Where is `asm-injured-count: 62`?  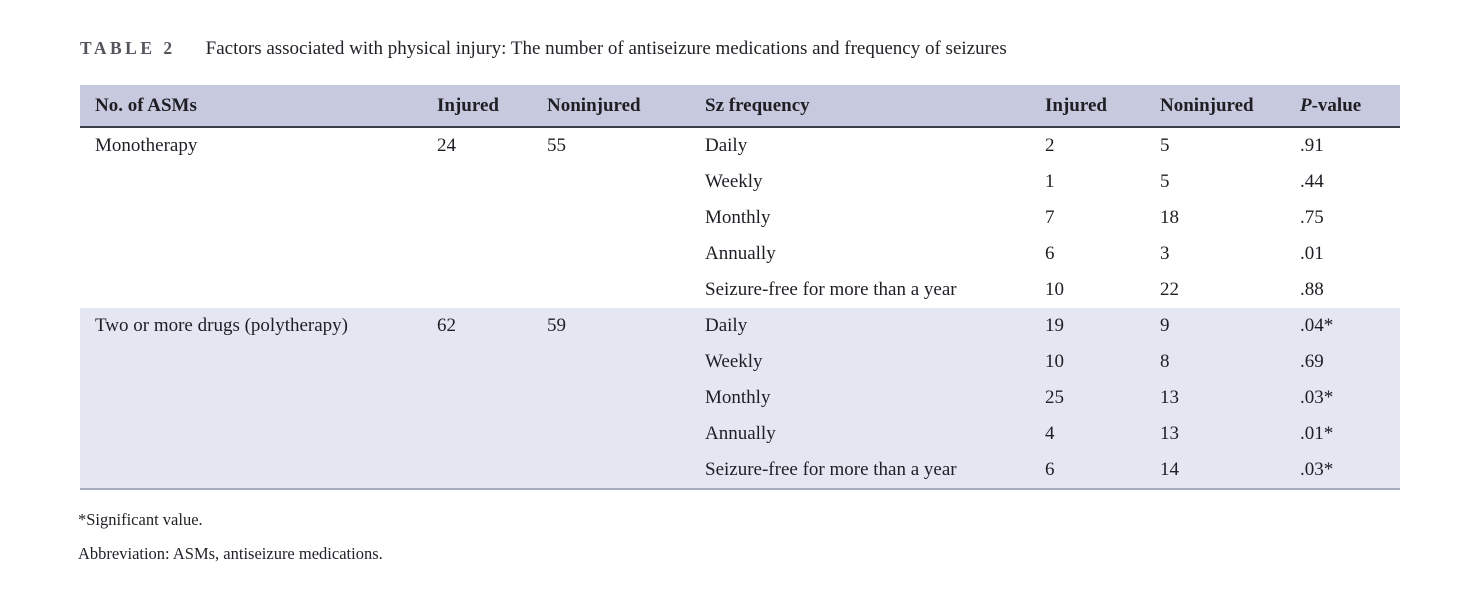
asm-injured-count: 62 is located at coordinates (492, 326).